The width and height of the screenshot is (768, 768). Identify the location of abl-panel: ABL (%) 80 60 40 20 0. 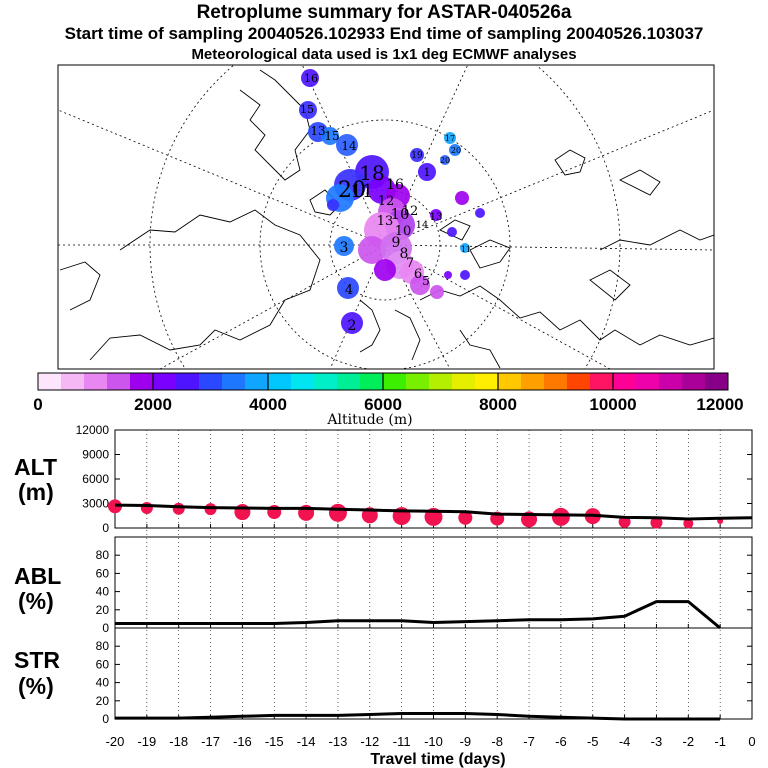
(383, 585).